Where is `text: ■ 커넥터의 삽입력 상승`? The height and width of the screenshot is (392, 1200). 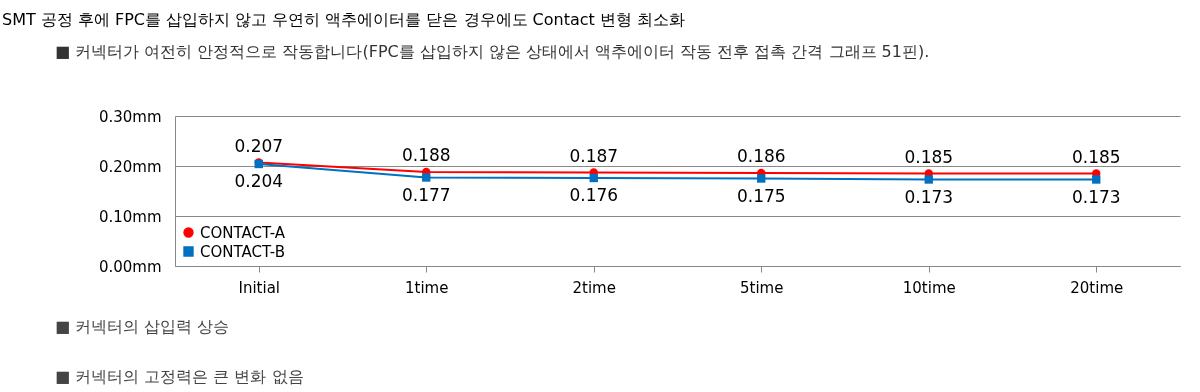 text: ■ 커넥터의 삽입력 상승 is located at coordinates (142, 326).